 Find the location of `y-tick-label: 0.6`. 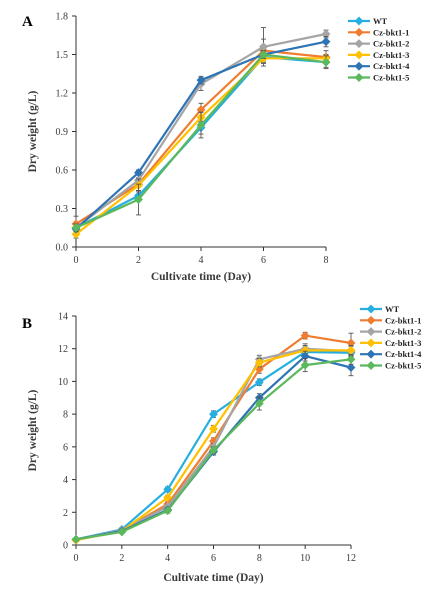

y-tick-label: 0.6 is located at coordinates (62, 171).